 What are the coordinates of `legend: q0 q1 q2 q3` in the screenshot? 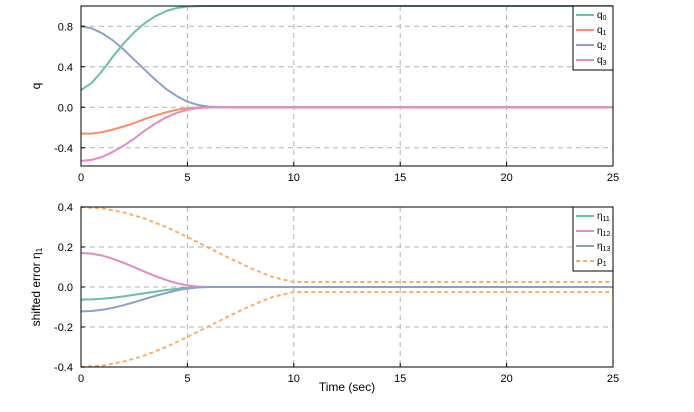 It's located at (593, 38).